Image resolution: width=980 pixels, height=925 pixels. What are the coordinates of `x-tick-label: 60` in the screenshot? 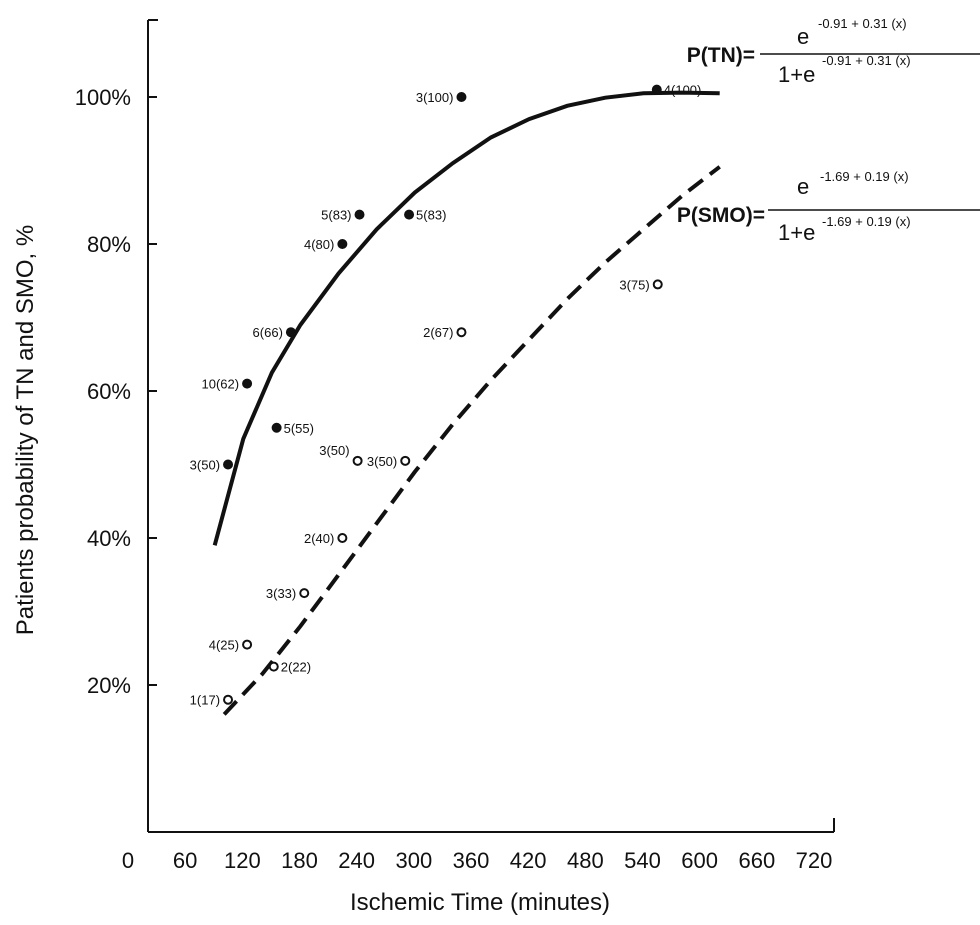 It's located at (185, 860).